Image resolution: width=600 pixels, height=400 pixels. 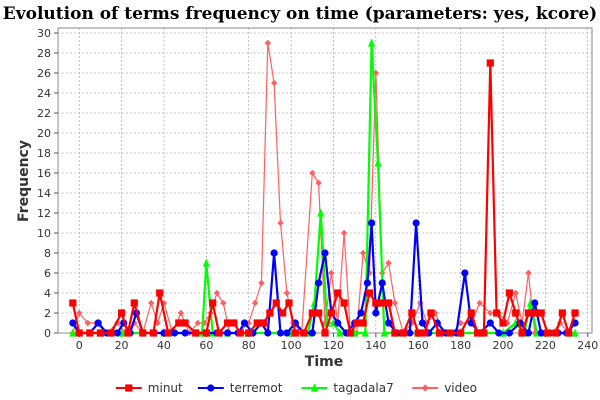 What do you see at coordinates (256, 388) in the screenshot?
I see `legend-label-terremot: terremot` at bounding box center [256, 388].